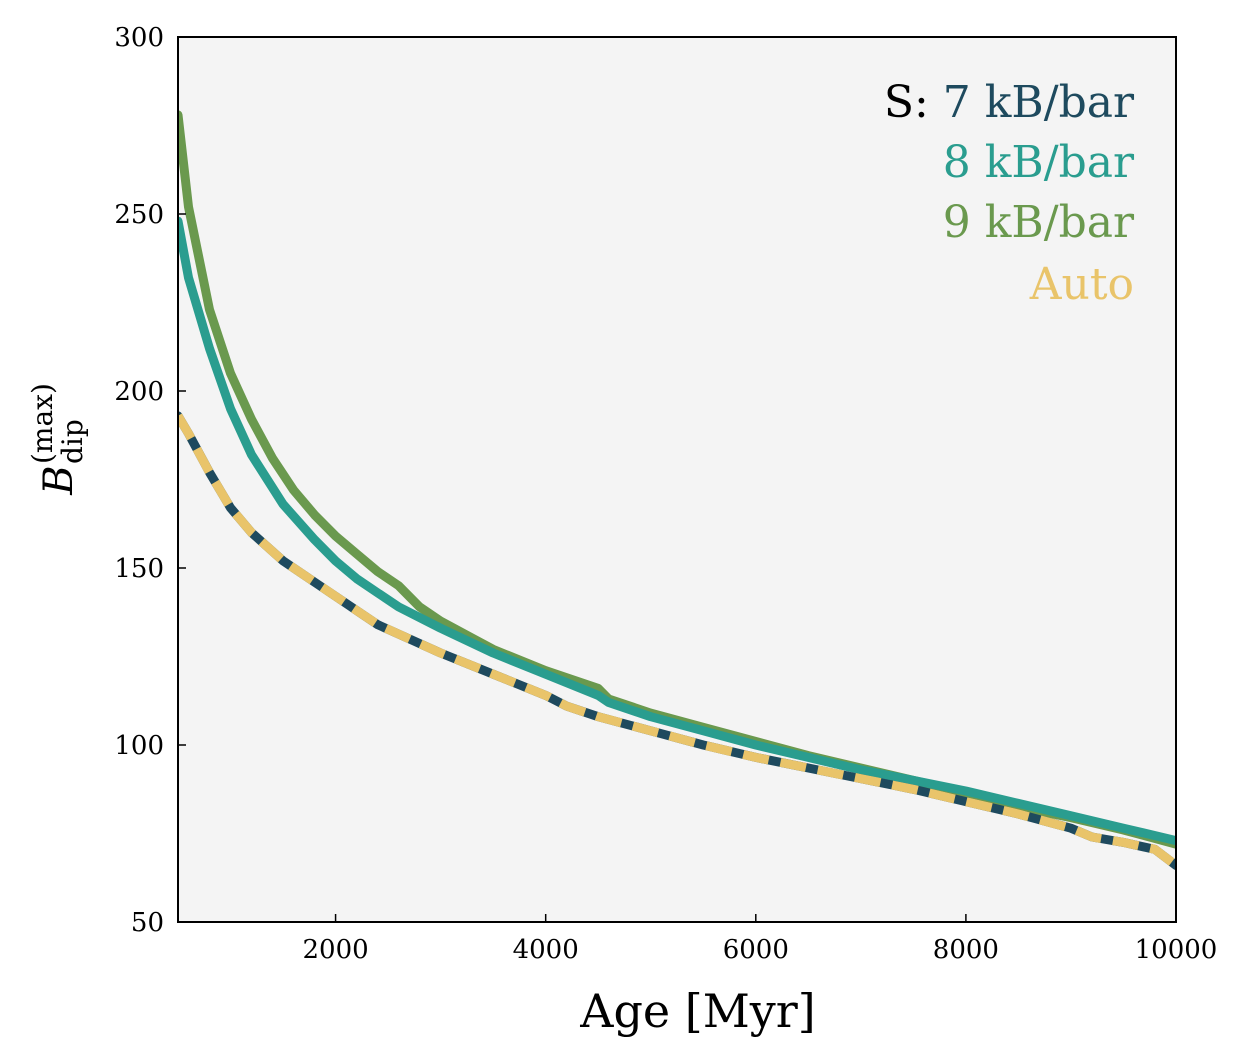 The width and height of the screenshot is (1246, 1062). What do you see at coordinates (150, 480) in the screenshot?
I see `y-axis: 50 100 150 200 250 300` at bounding box center [150, 480].